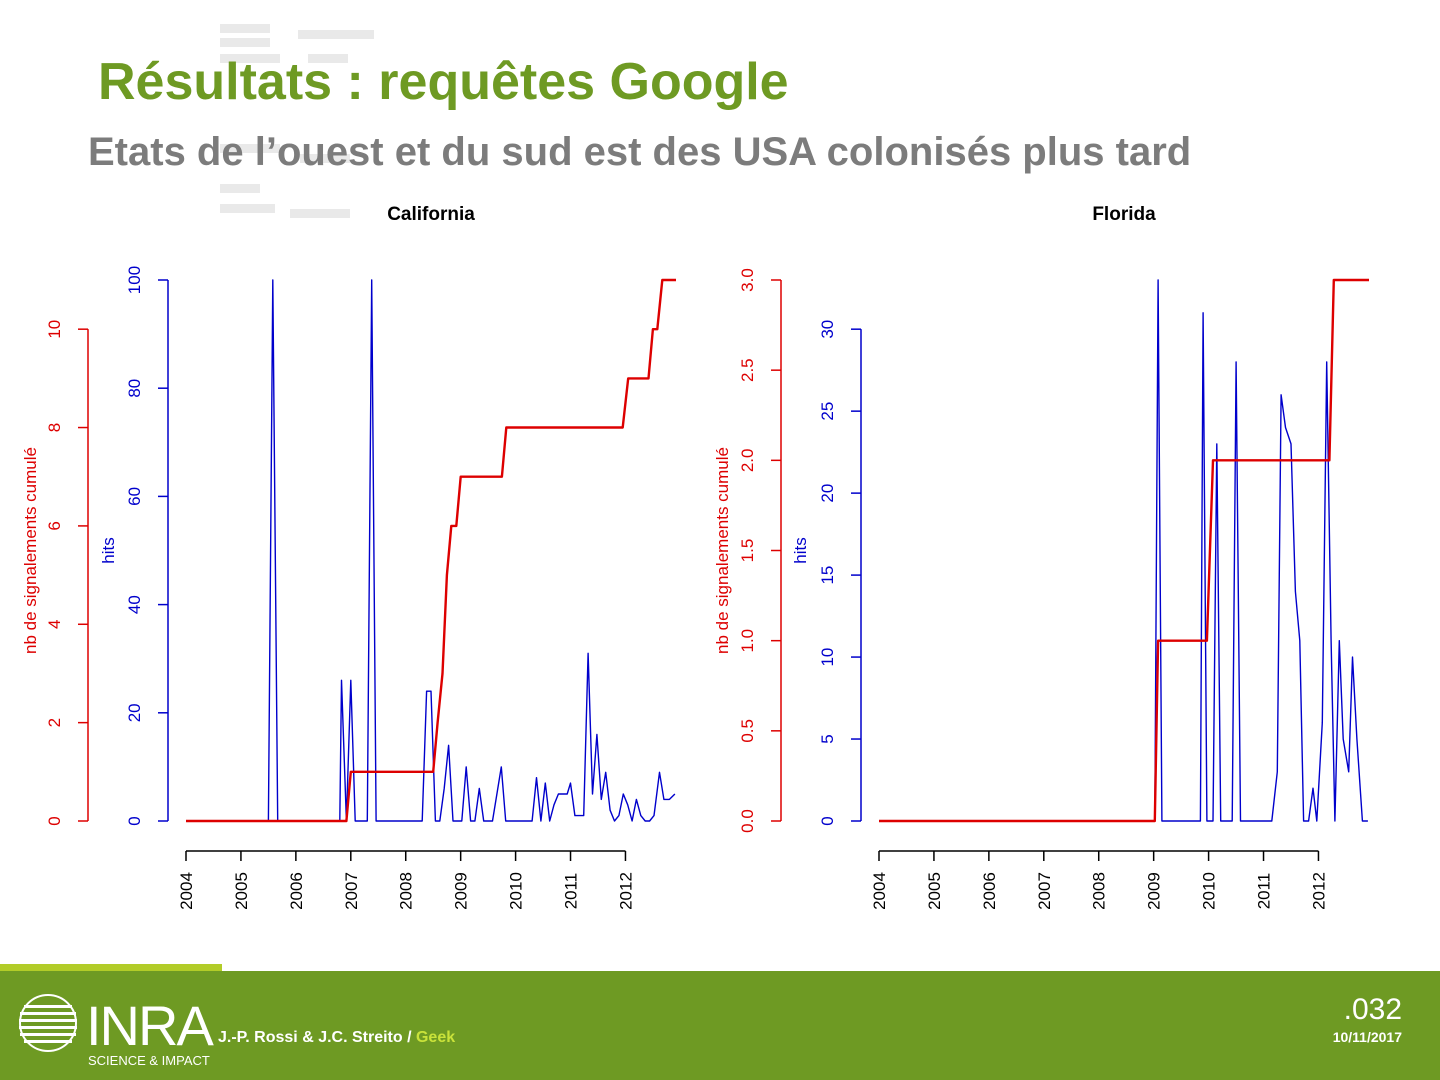 This screenshot has width=1440, height=1080. I want to click on author-credit: J.-P. Rossi & J.C. Streito / Geek, so click(336, 1038).